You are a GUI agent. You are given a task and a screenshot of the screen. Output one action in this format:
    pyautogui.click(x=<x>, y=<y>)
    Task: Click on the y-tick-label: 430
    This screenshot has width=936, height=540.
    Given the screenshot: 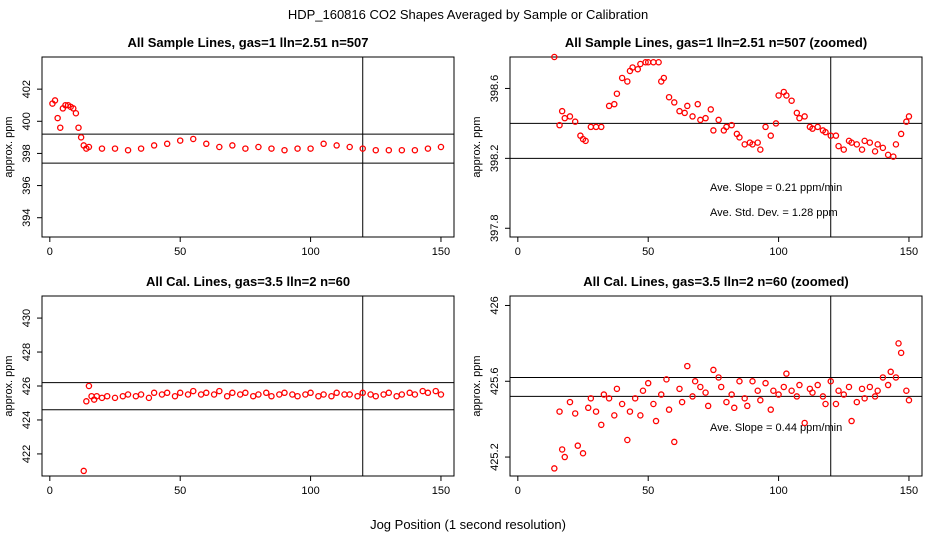 What is the action you would take?
    pyautogui.click(x=27, y=318)
    